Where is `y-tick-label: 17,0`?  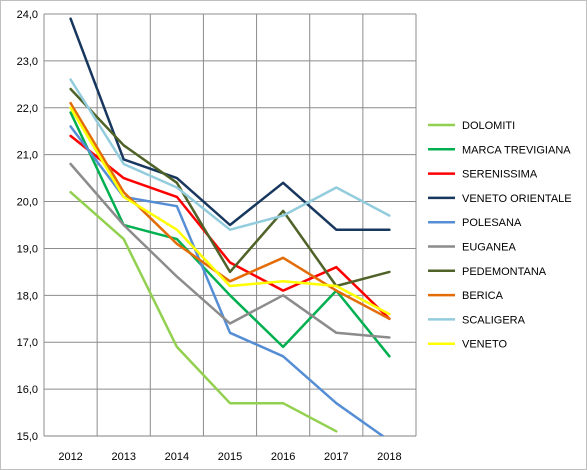 y-tick-label: 17,0 is located at coordinates (27, 343).